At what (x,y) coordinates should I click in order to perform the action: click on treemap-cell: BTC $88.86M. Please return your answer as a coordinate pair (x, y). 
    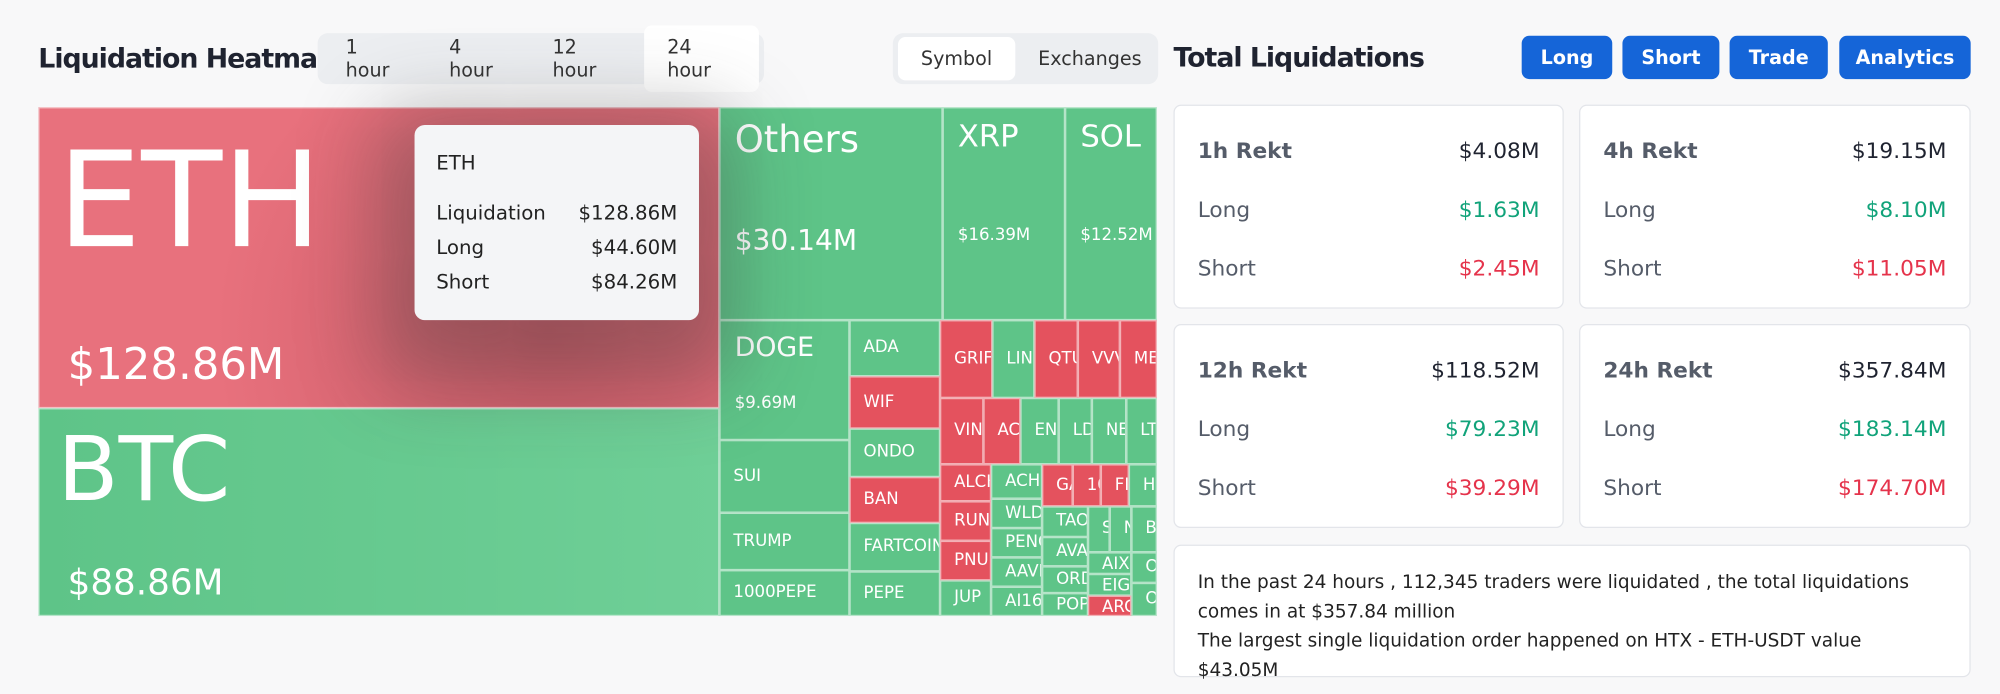
    Looking at the image, I should click on (379, 512).